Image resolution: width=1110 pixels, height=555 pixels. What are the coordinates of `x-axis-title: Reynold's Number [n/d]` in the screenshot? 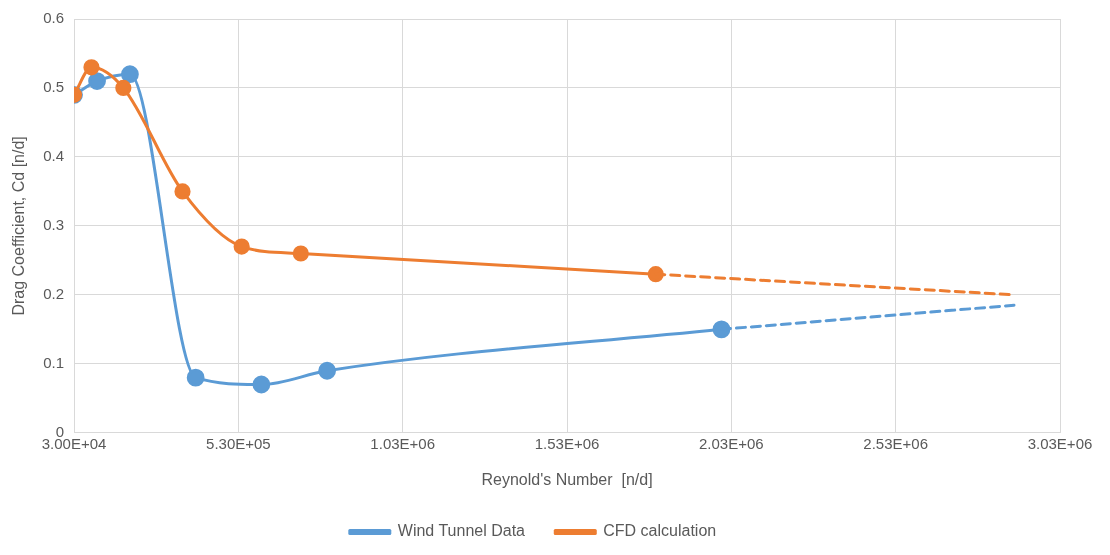 It's located at (567, 479).